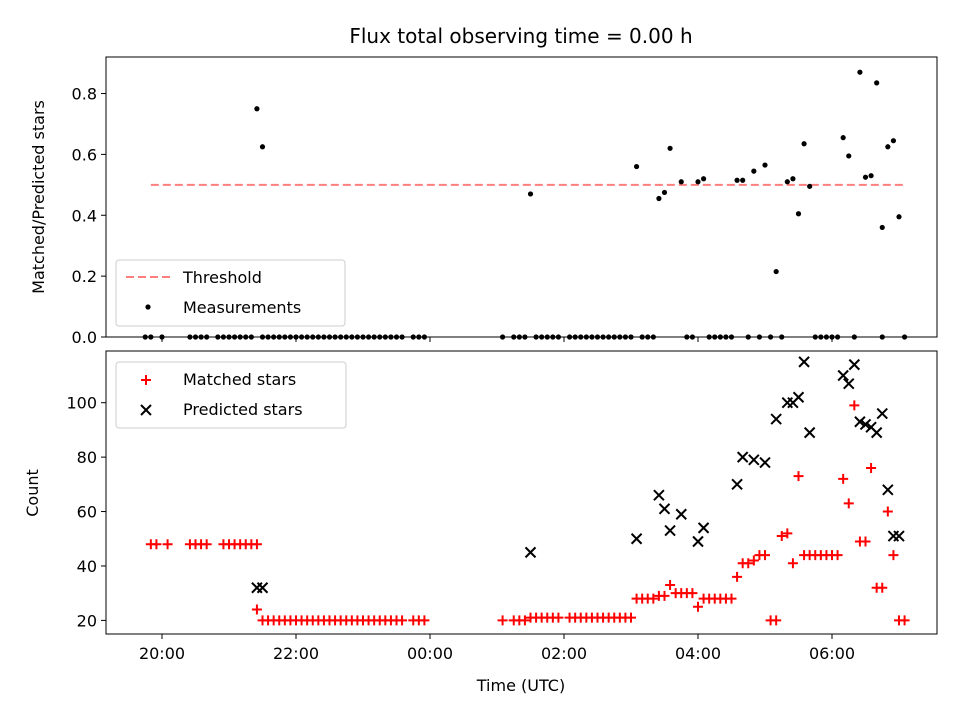 The height and width of the screenshot is (720, 960). Describe the element at coordinates (87, 512) in the screenshot. I see `count-y-tick-label: 60` at that location.